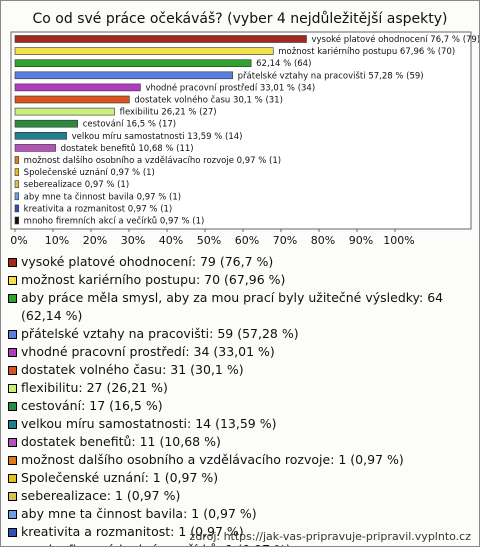 This screenshot has height=547, width=480. I want to click on legend-item: seberealizace: 1 (0,97 %), so click(239, 496).